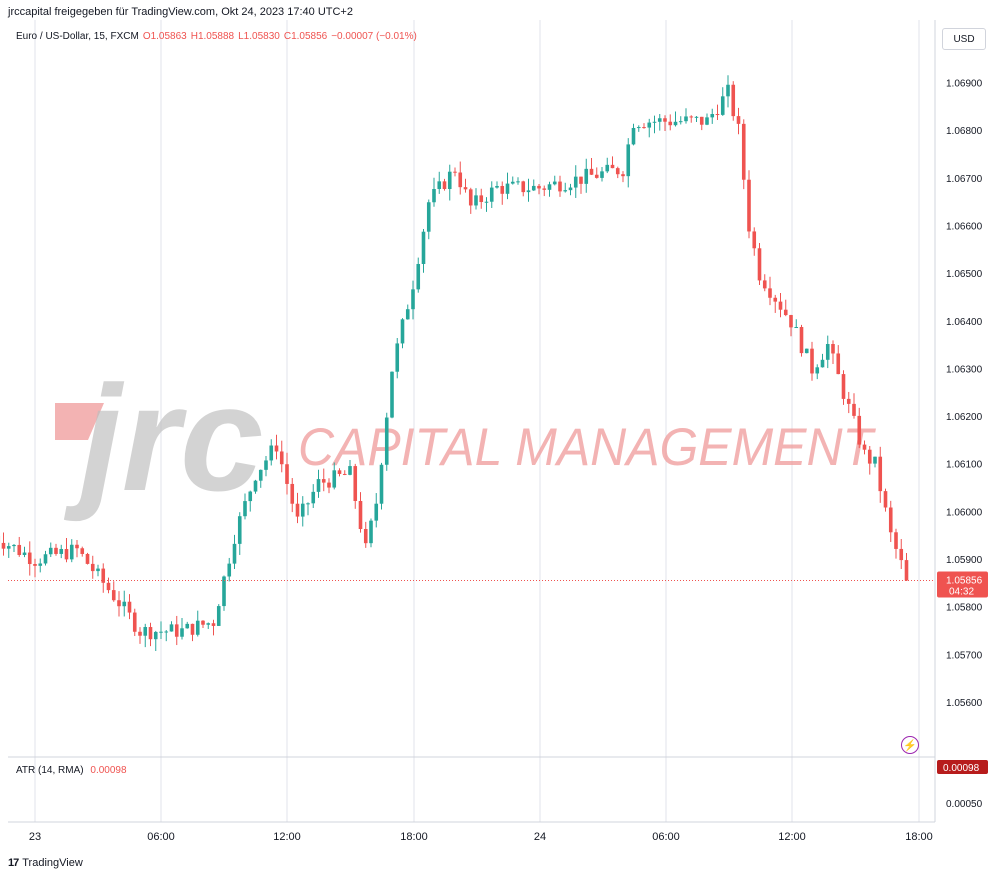 Image resolution: width=1000 pixels, height=879 pixels. I want to click on atr-axis-value: 0.00098, so click(961, 768).